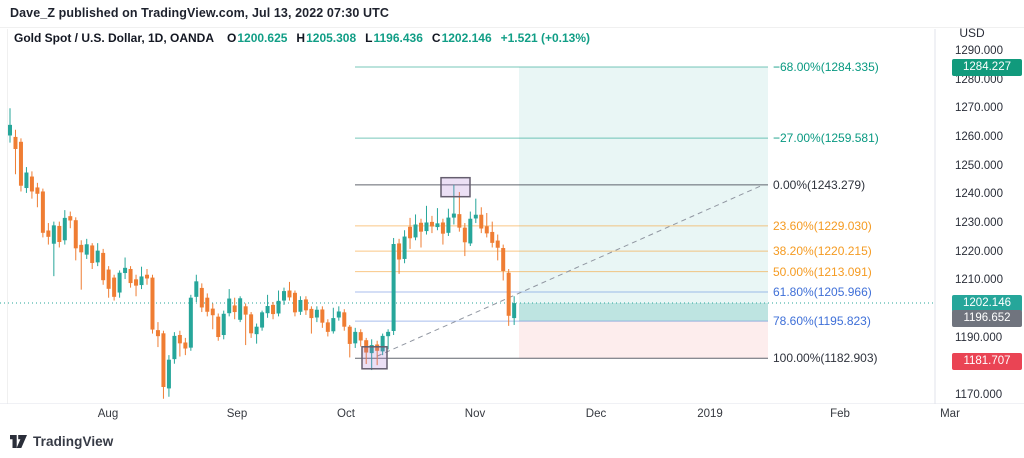 This screenshot has width=1024, height=458. What do you see at coordinates (979, 50) in the screenshot?
I see `price-tick-1290: 1290.000` at bounding box center [979, 50].